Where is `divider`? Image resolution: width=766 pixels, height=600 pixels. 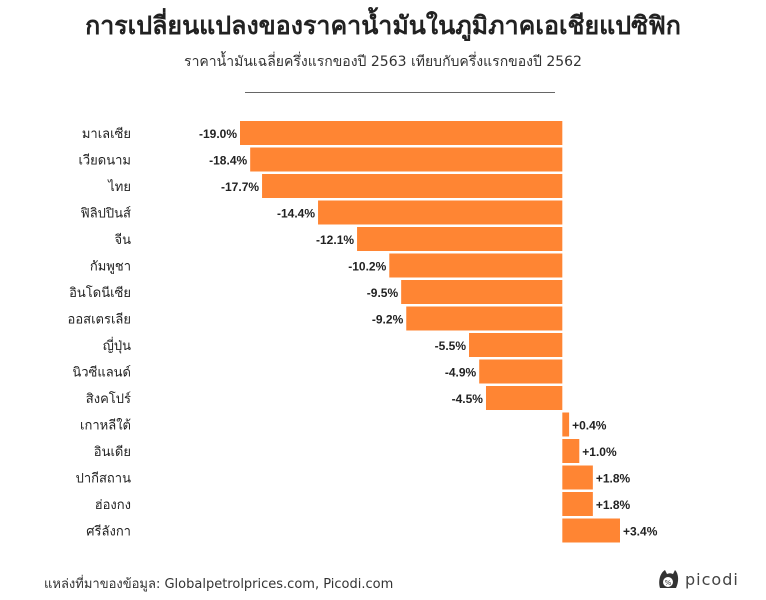
divider is located at coordinates (400, 92).